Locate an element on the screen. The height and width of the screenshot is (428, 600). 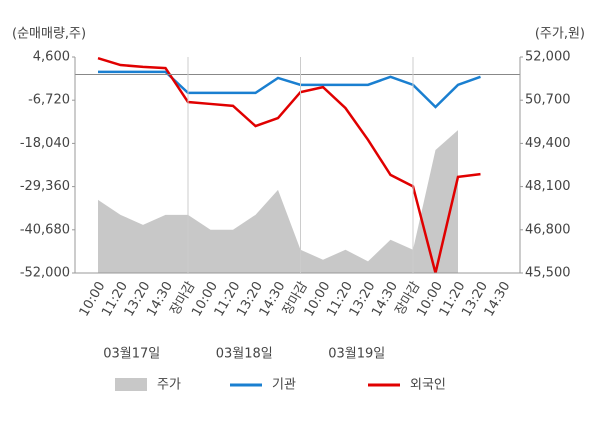
y2-axis-label: (주가,원) is located at coordinates (560, 34).